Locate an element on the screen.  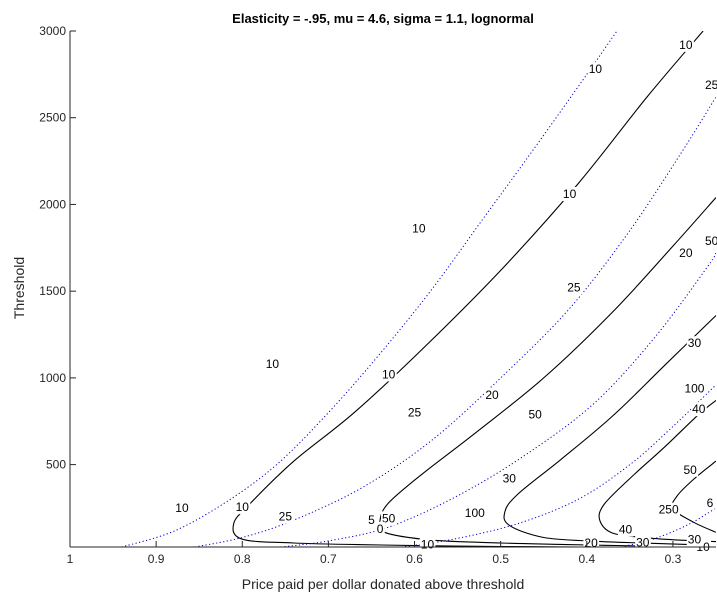
contour-label-9-0: 250 is located at coordinates (669, 510).